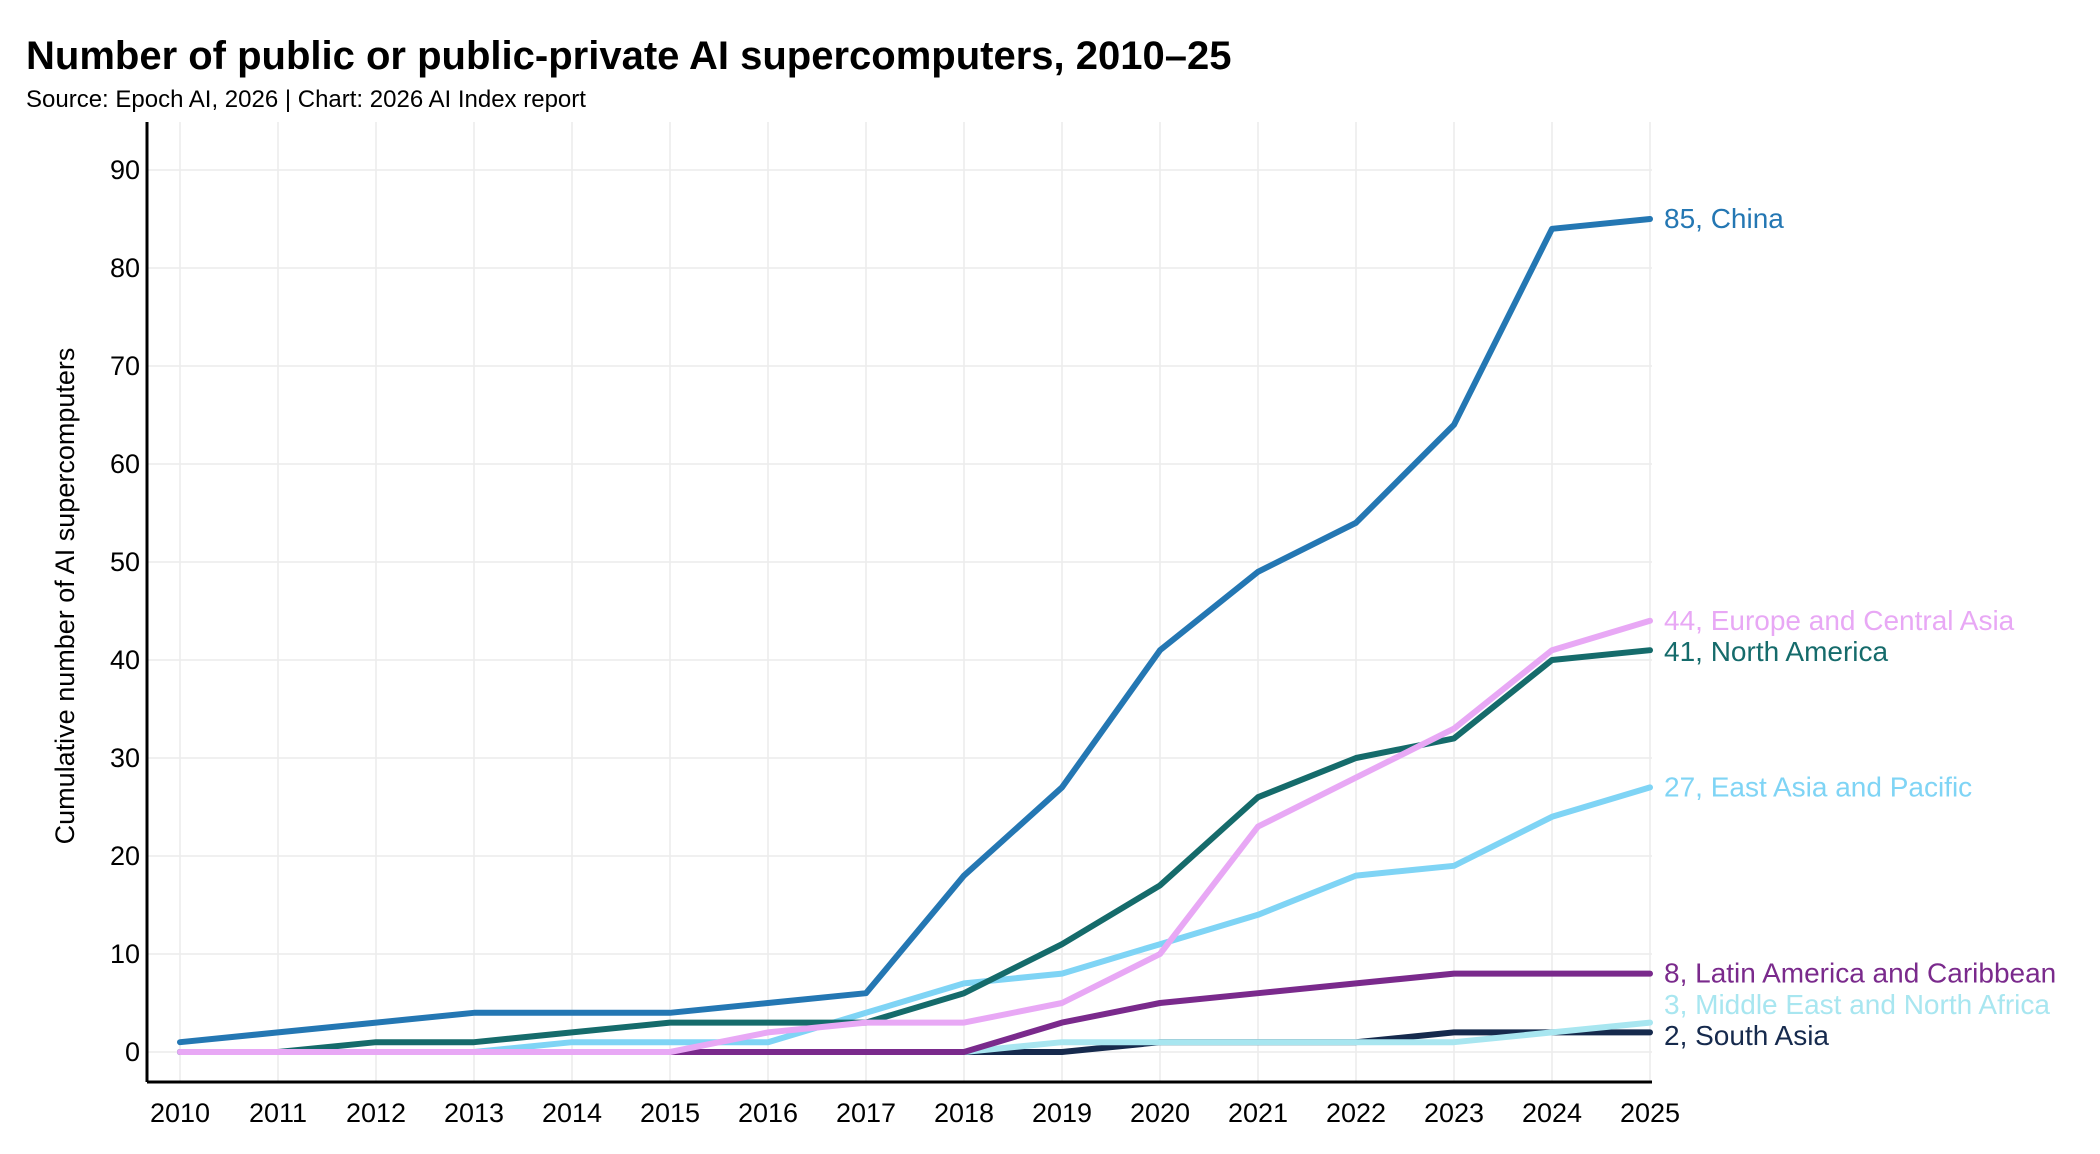 This screenshot has width=2100, height=1154. Describe the element at coordinates (1818, 786) in the screenshot. I see `series-label-east-asia-and-pacific: 27, East Asia and Pacific` at that location.